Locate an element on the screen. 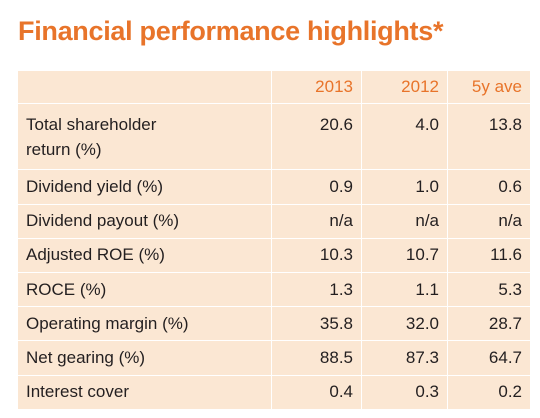  row-value-5y-ave: 0.6 is located at coordinates (489, 187).